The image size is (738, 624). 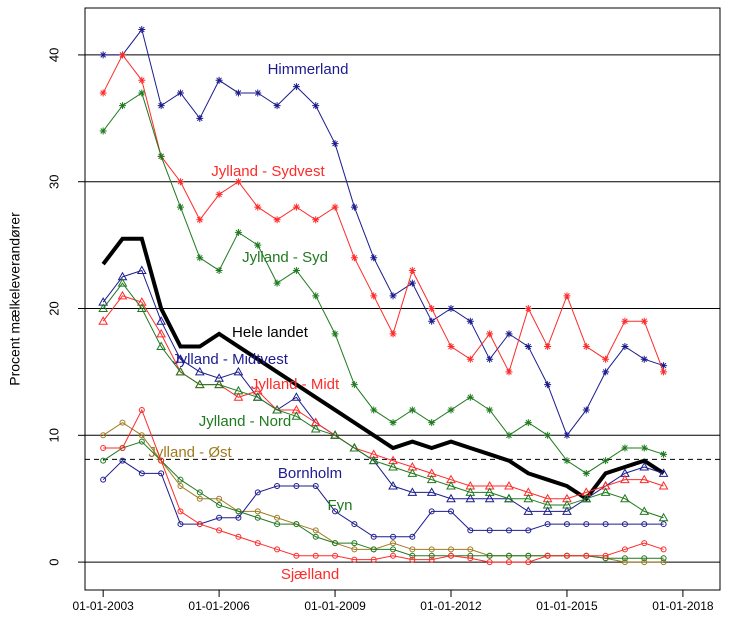 I want to click on series-label: Jylland - Sydvest, so click(x=268, y=171).